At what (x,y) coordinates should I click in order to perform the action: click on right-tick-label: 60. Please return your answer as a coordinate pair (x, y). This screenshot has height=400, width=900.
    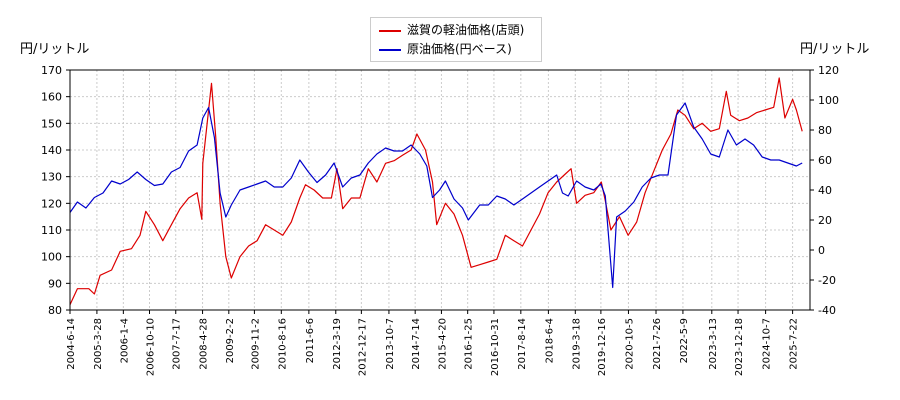
    Looking at the image, I should click on (825, 160).